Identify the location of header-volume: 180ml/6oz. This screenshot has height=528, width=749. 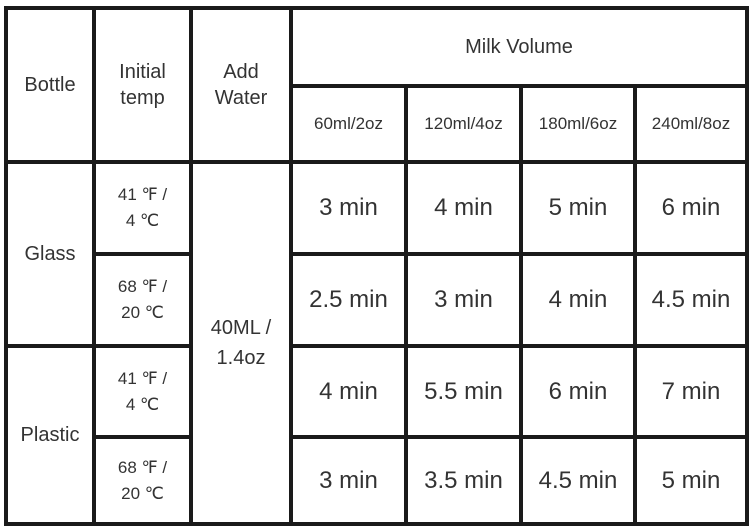
(578, 124).